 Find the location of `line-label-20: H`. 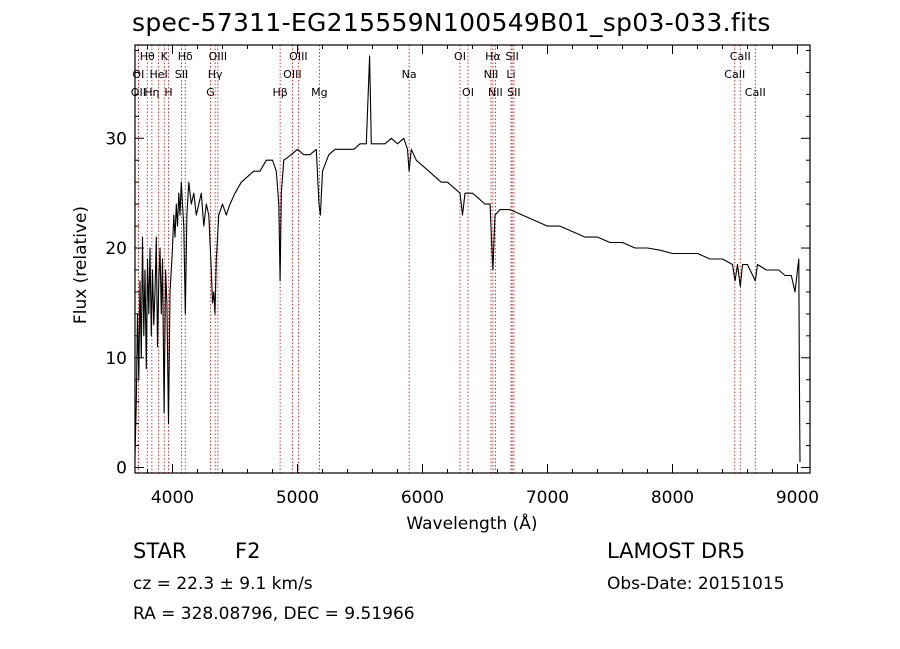

line-label-20: H is located at coordinates (168, 92).